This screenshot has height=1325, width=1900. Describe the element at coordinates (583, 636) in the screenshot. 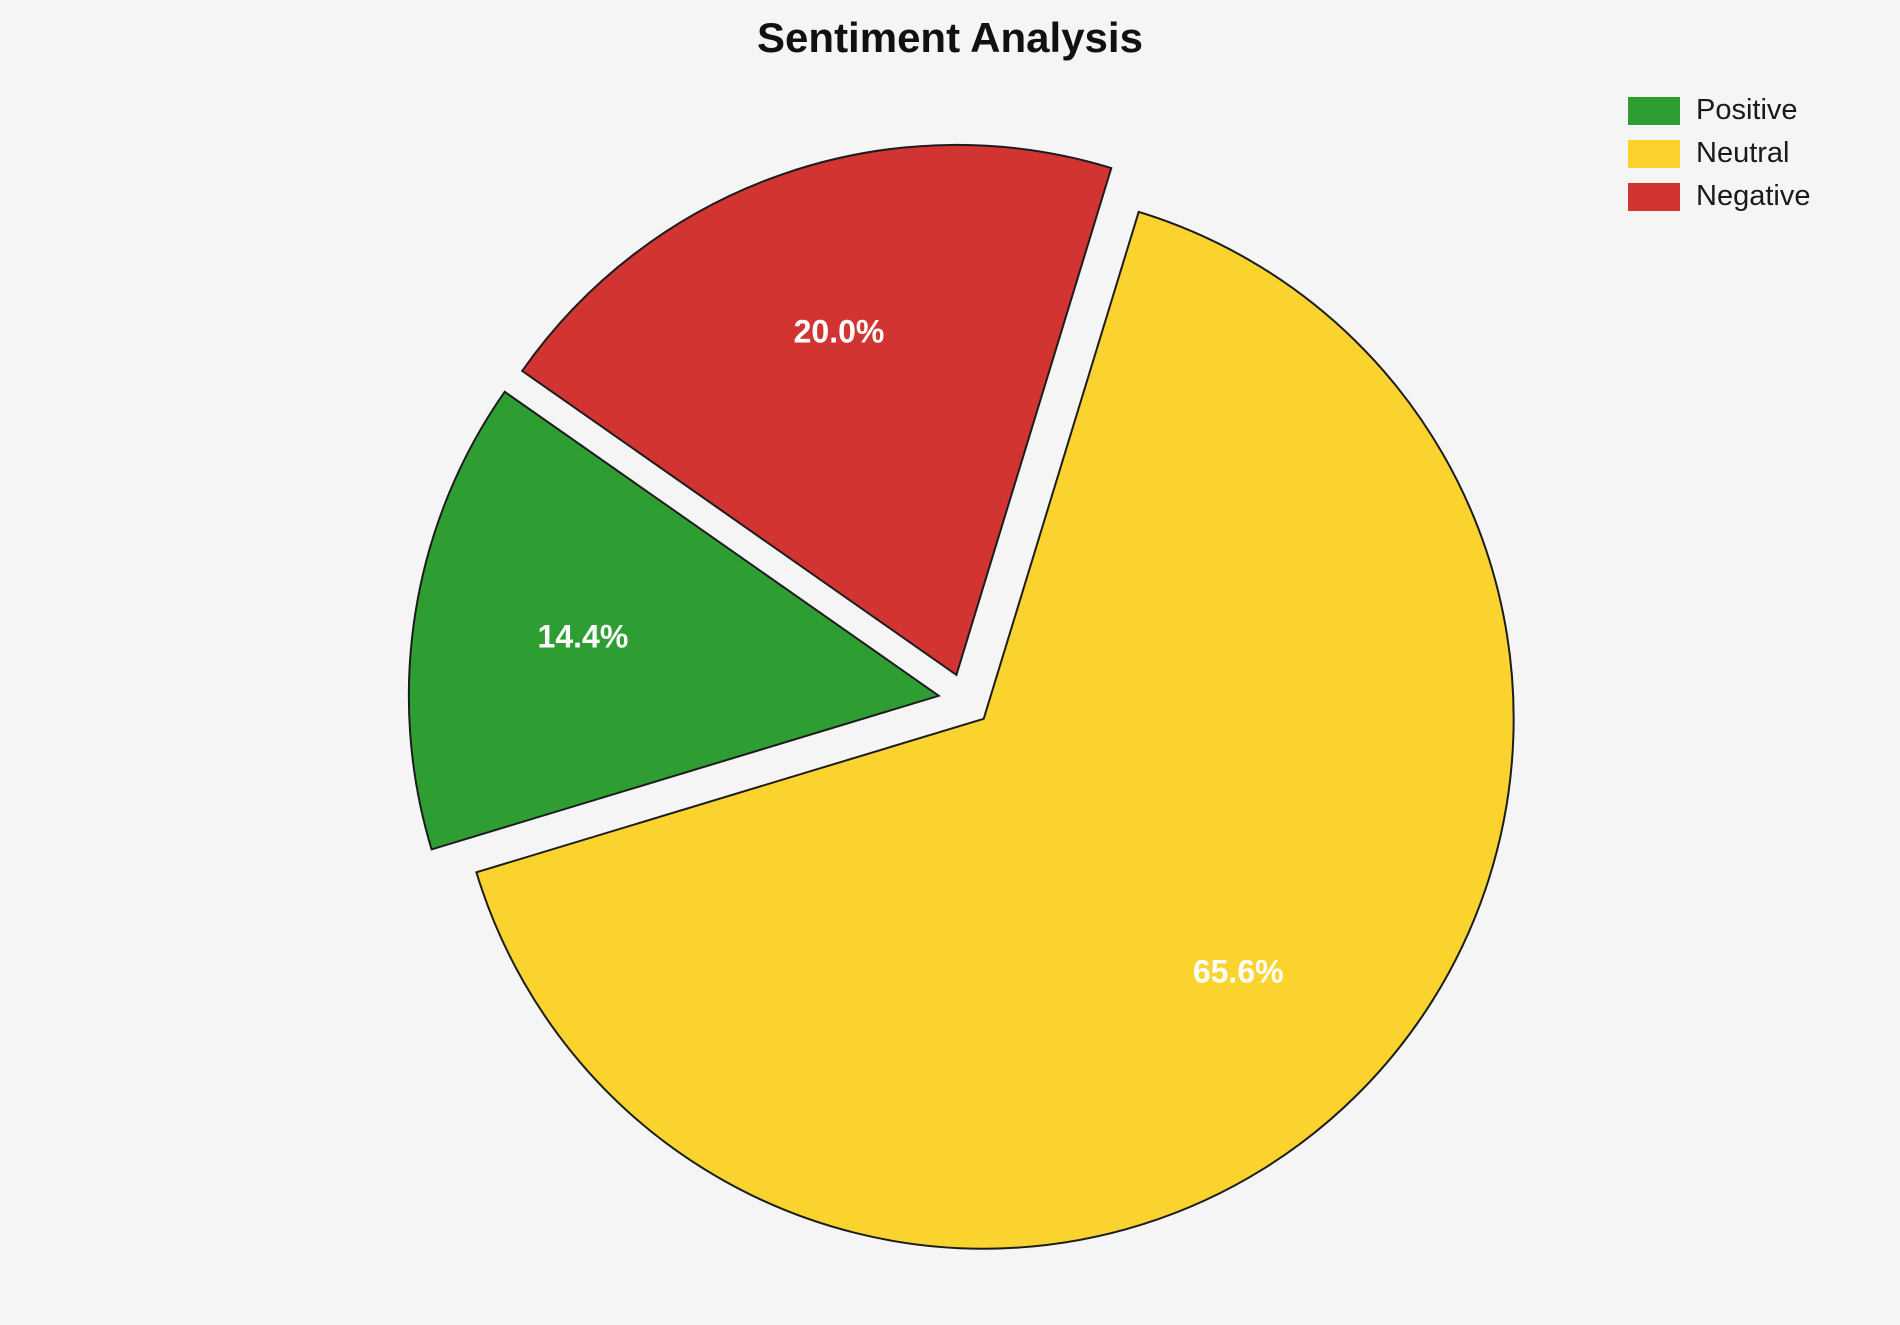

I see `pie-pct-label-positive: 14.4%` at that location.